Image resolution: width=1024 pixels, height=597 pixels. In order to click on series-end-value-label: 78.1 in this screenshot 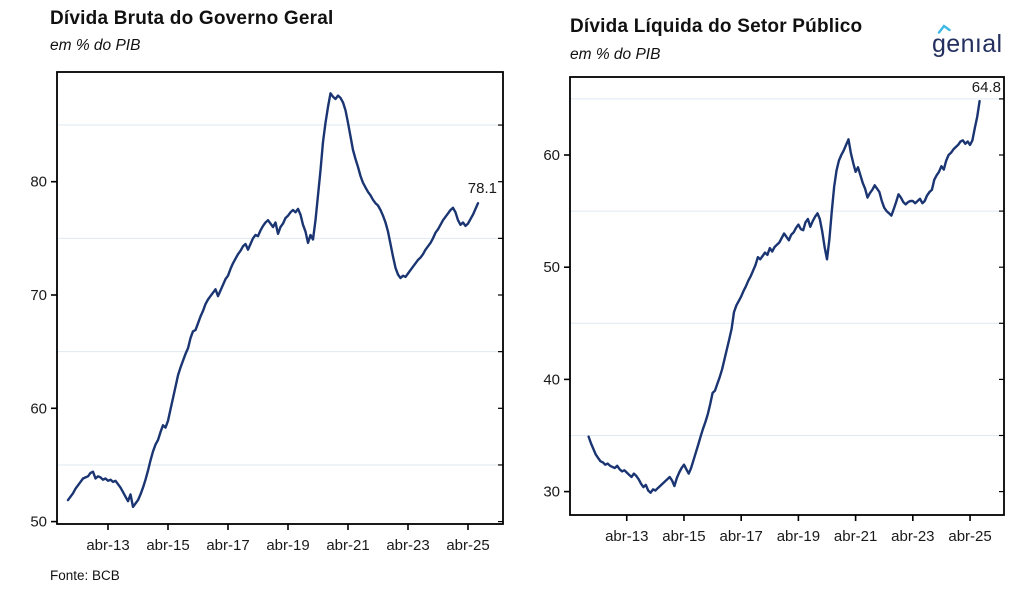, I will do `click(482, 188)`.